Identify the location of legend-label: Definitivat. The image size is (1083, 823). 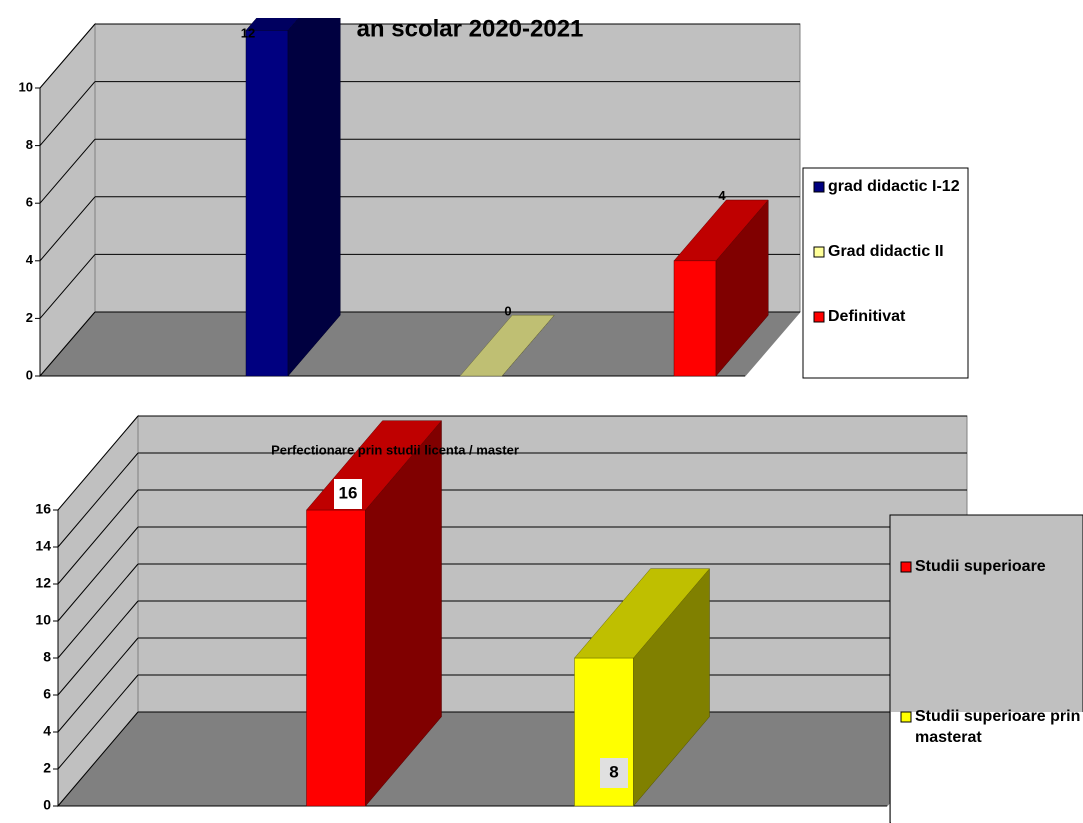
(867, 316).